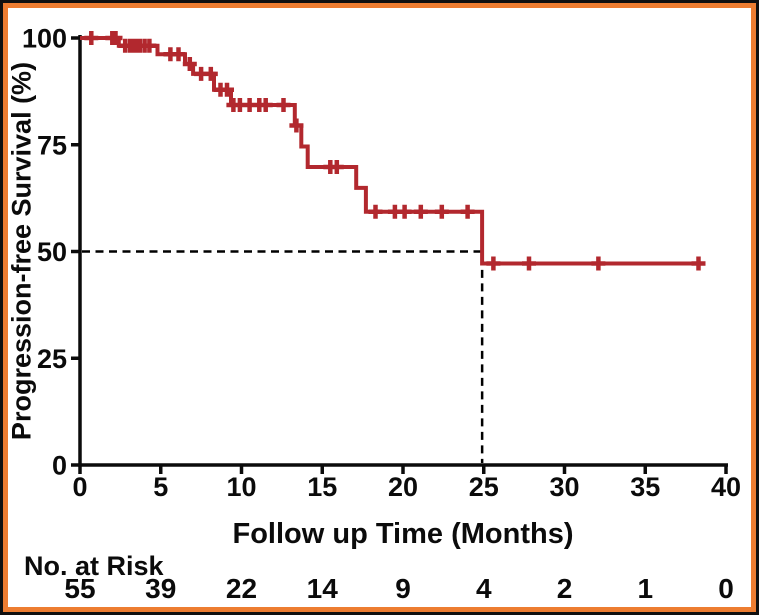 This screenshot has height=615, width=759. What do you see at coordinates (645, 588) in the screenshot?
I see `at-risk-count: 1` at bounding box center [645, 588].